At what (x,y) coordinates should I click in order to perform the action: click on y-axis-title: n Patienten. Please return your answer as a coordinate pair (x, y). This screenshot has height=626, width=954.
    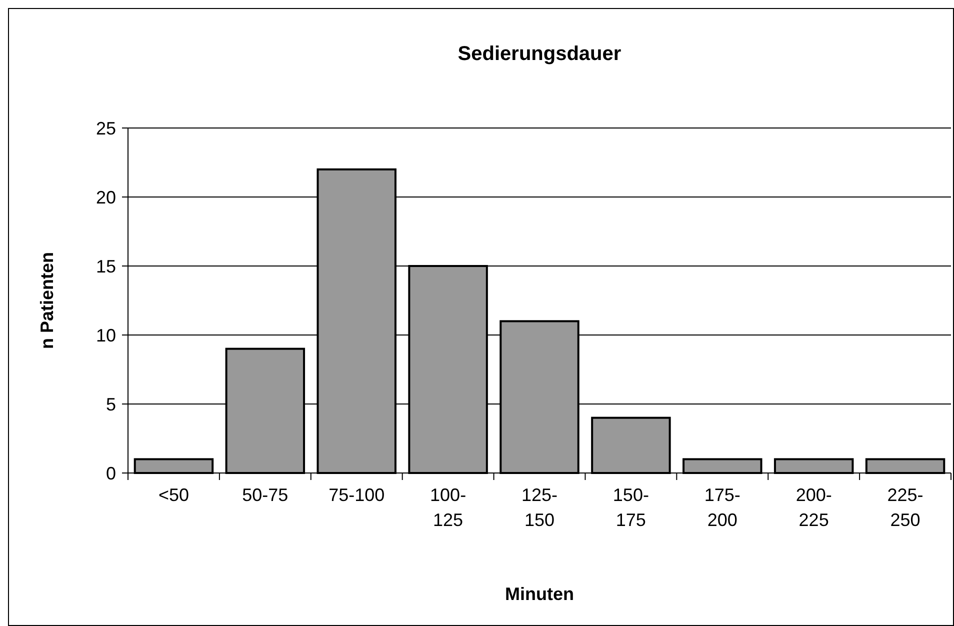
    Looking at the image, I should click on (47, 301).